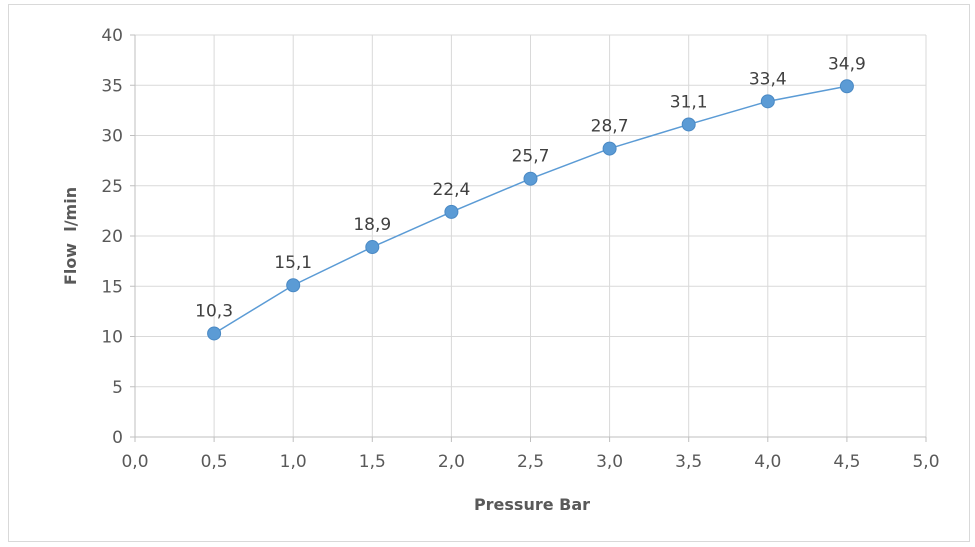  Describe the element at coordinates (214, 311) in the screenshot. I see `data-label: 10,3` at that location.